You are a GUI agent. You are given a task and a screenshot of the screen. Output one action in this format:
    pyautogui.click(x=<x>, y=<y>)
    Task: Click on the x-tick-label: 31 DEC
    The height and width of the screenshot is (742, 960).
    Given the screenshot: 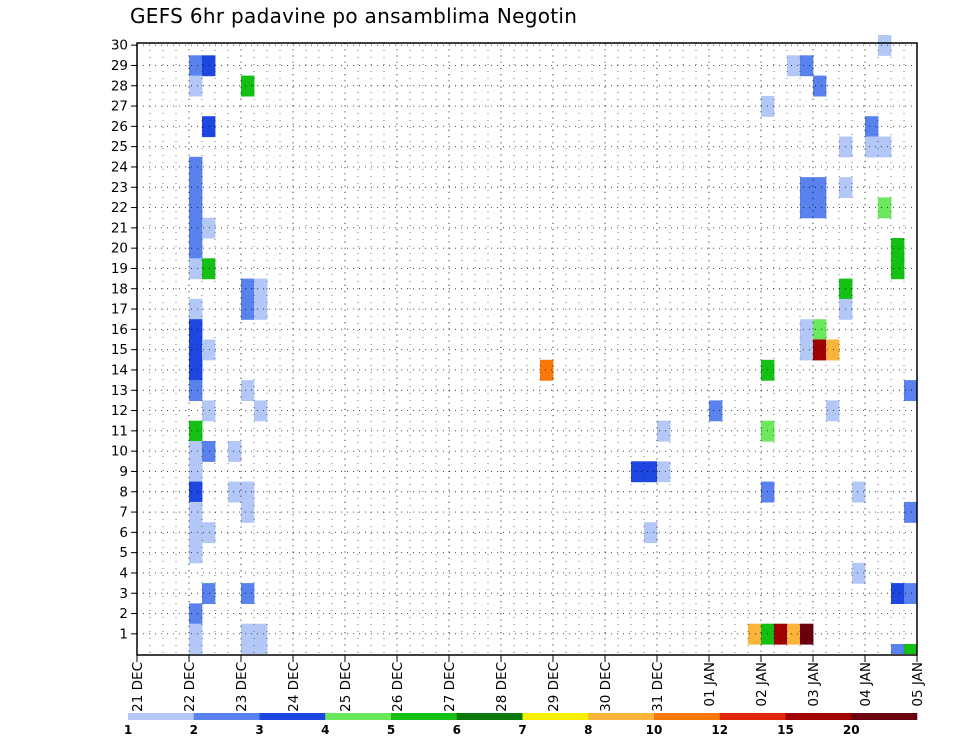 What is the action you would take?
    pyautogui.click(x=658, y=687)
    